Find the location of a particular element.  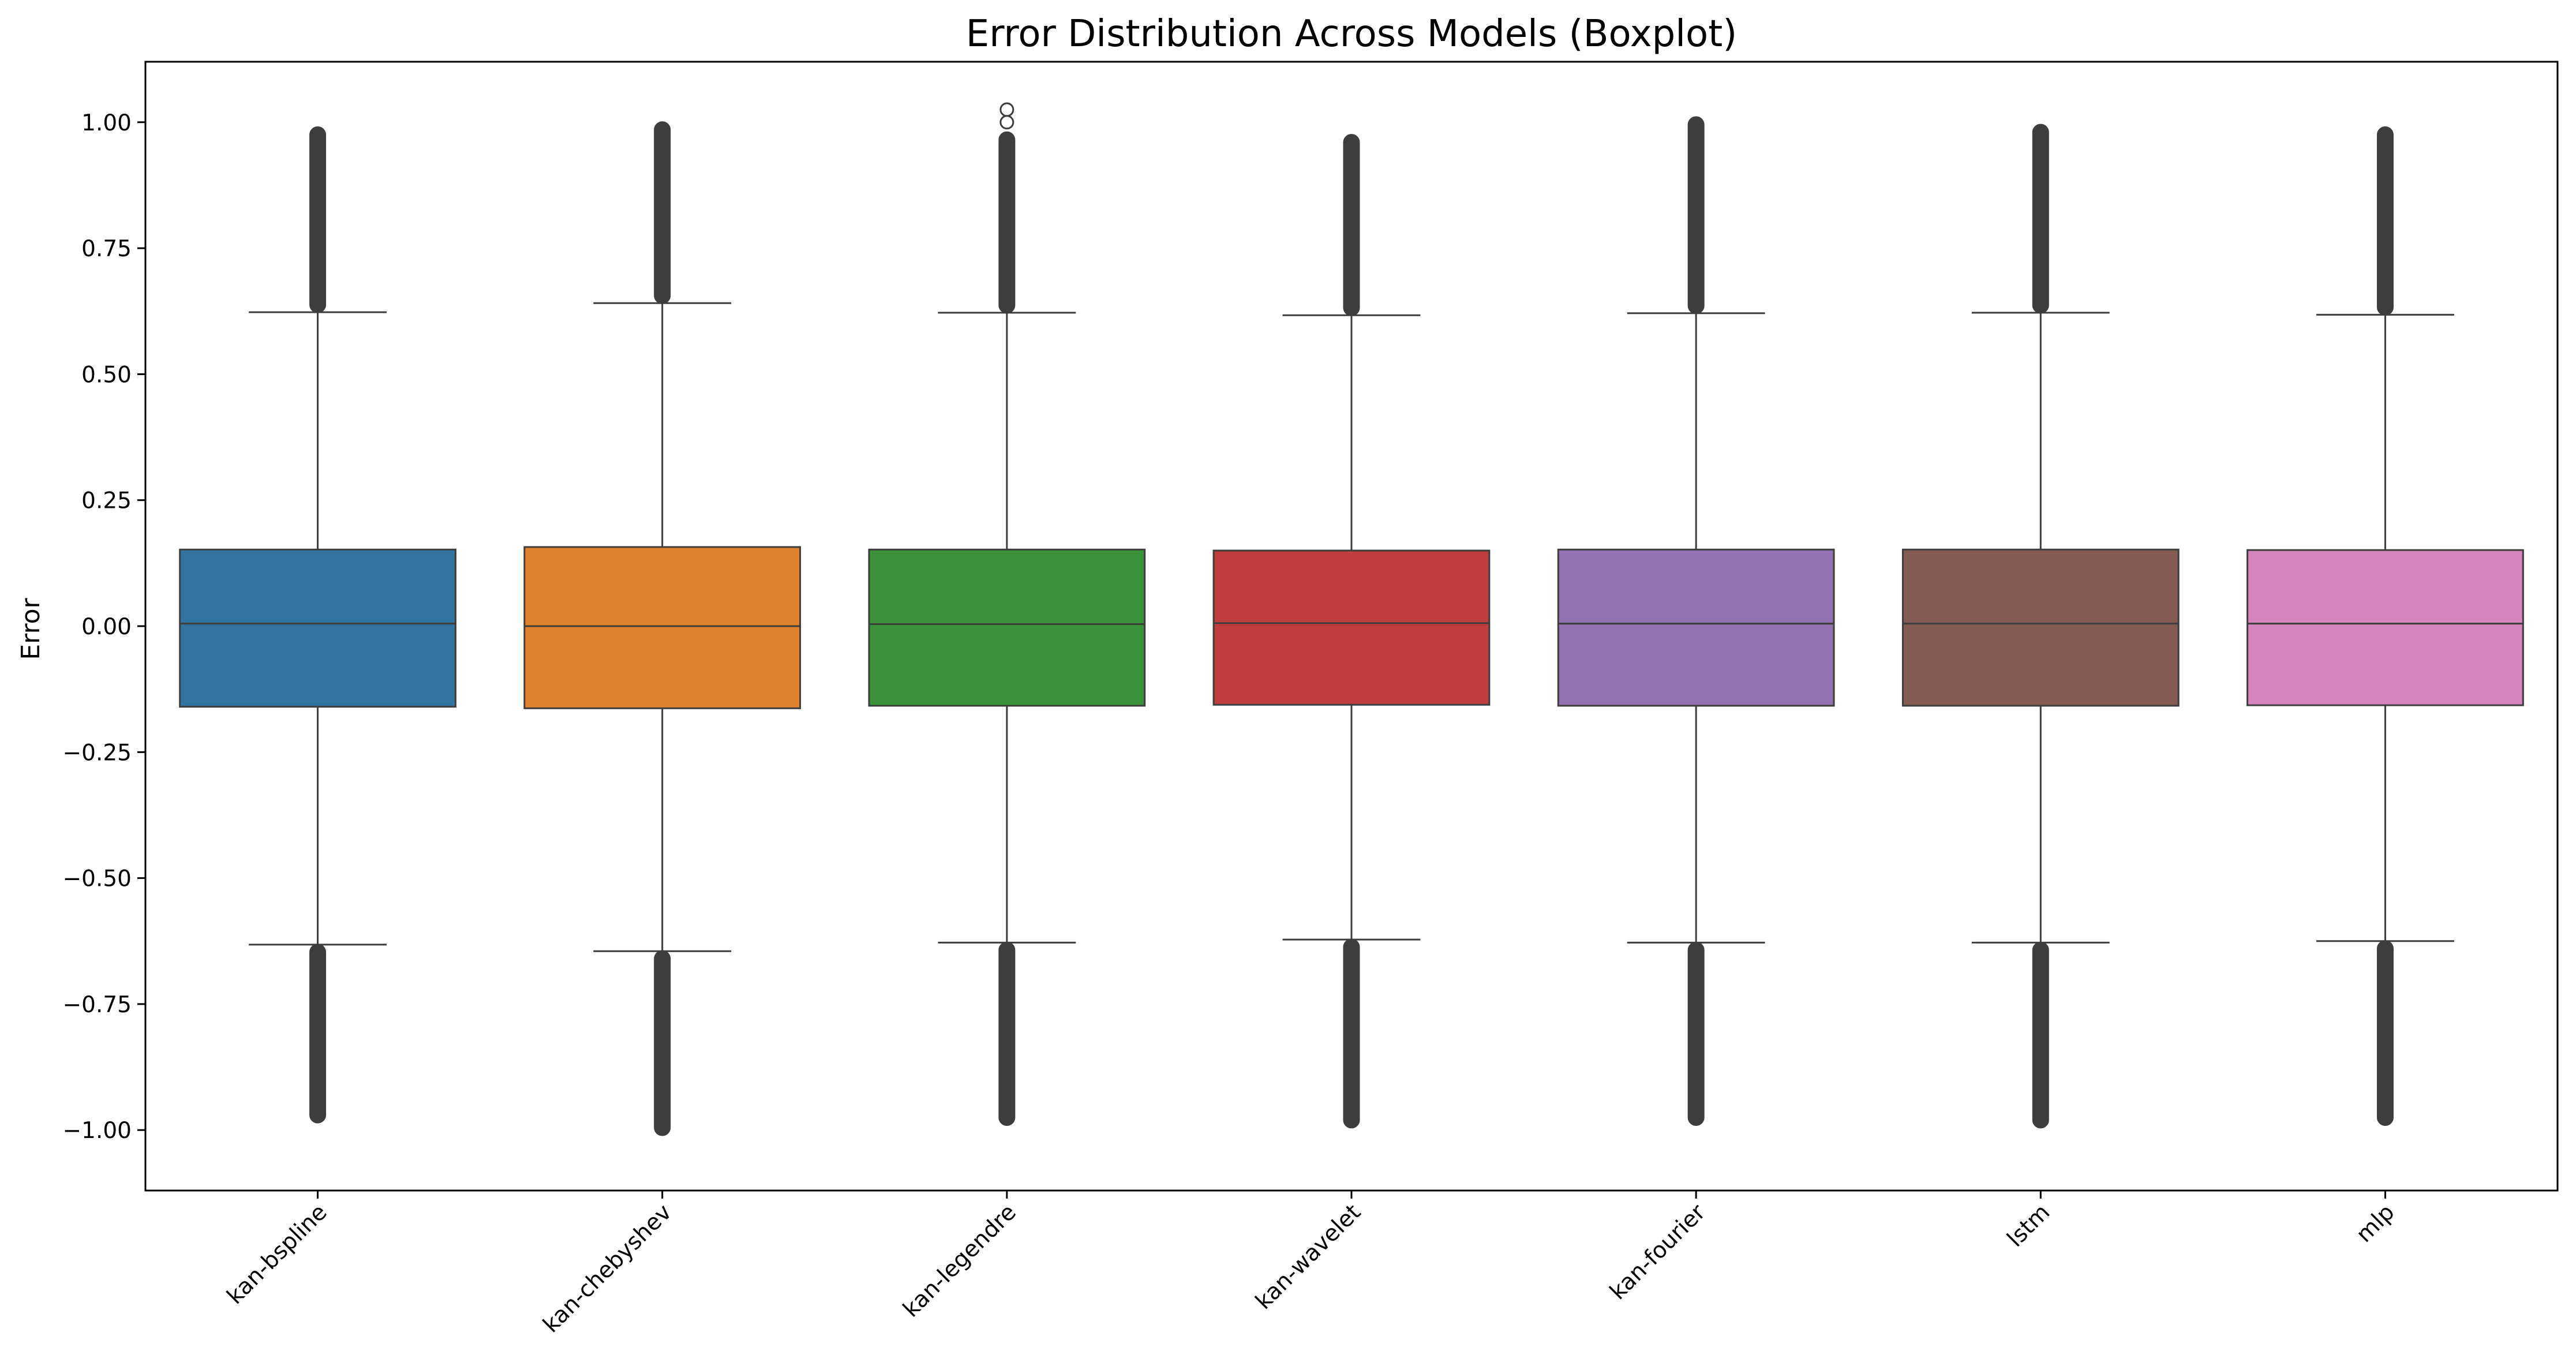

y-tick-label: 0.75 is located at coordinates (106, 249).